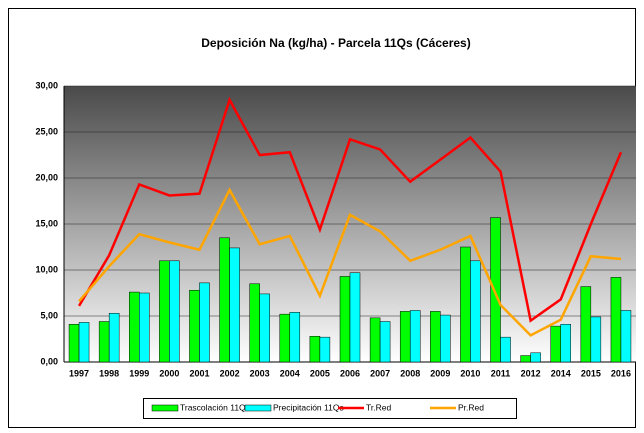  Describe the element at coordinates (260, 373) in the screenshot. I see `x-tick-label: 2003` at that location.